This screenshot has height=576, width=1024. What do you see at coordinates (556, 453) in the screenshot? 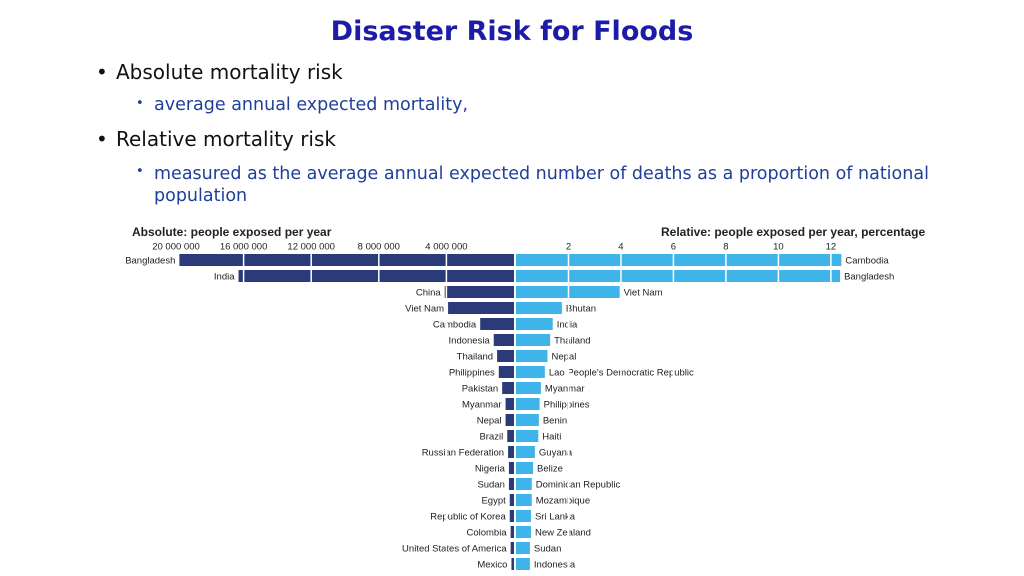
I see `category-label: Guyana` at bounding box center [556, 453].